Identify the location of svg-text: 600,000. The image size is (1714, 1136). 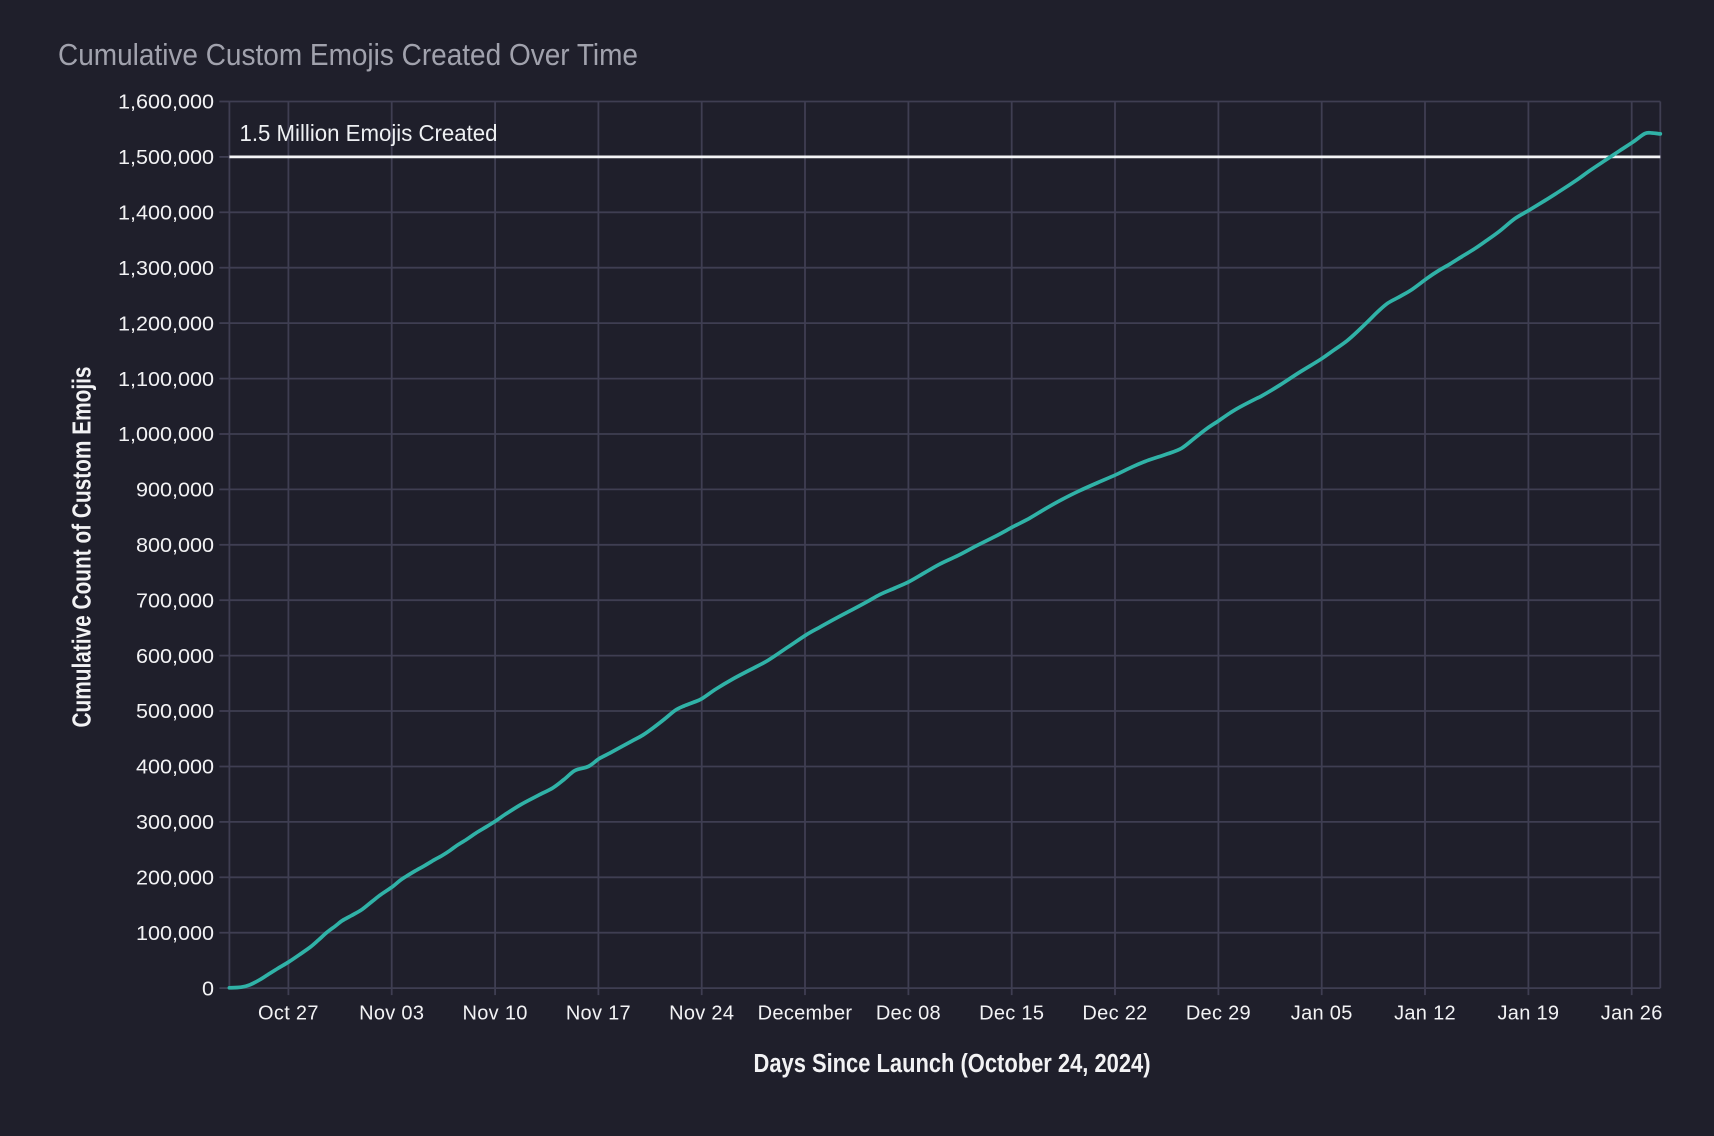
(175, 657).